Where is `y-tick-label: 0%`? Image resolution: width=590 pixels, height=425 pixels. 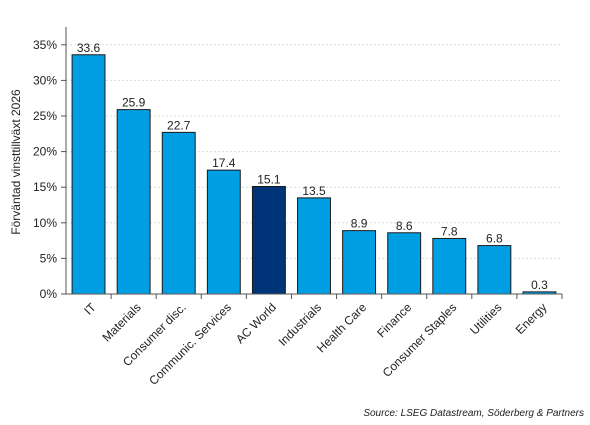 y-tick-label: 0% is located at coordinates (49, 294).